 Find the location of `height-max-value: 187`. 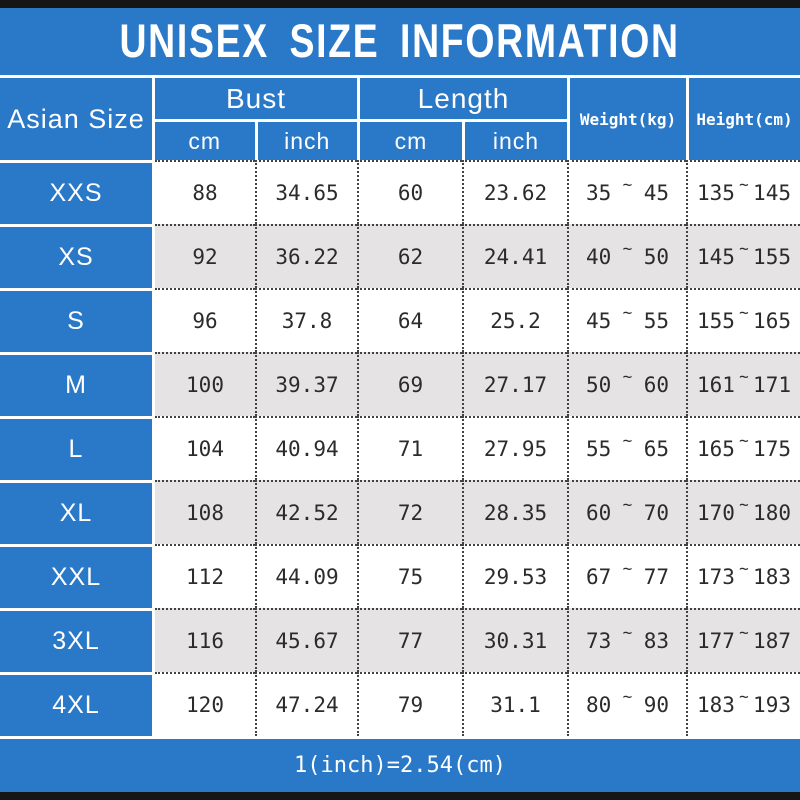

height-max-value: 187 is located at coordinates (772, 641).